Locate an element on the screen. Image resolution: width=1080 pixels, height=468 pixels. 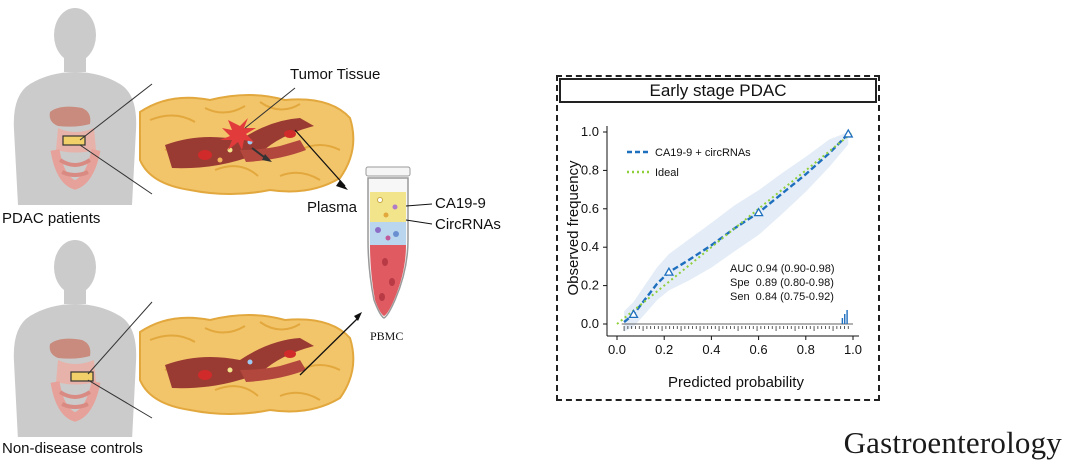
ideal-line is located at coordinates (735, 228).